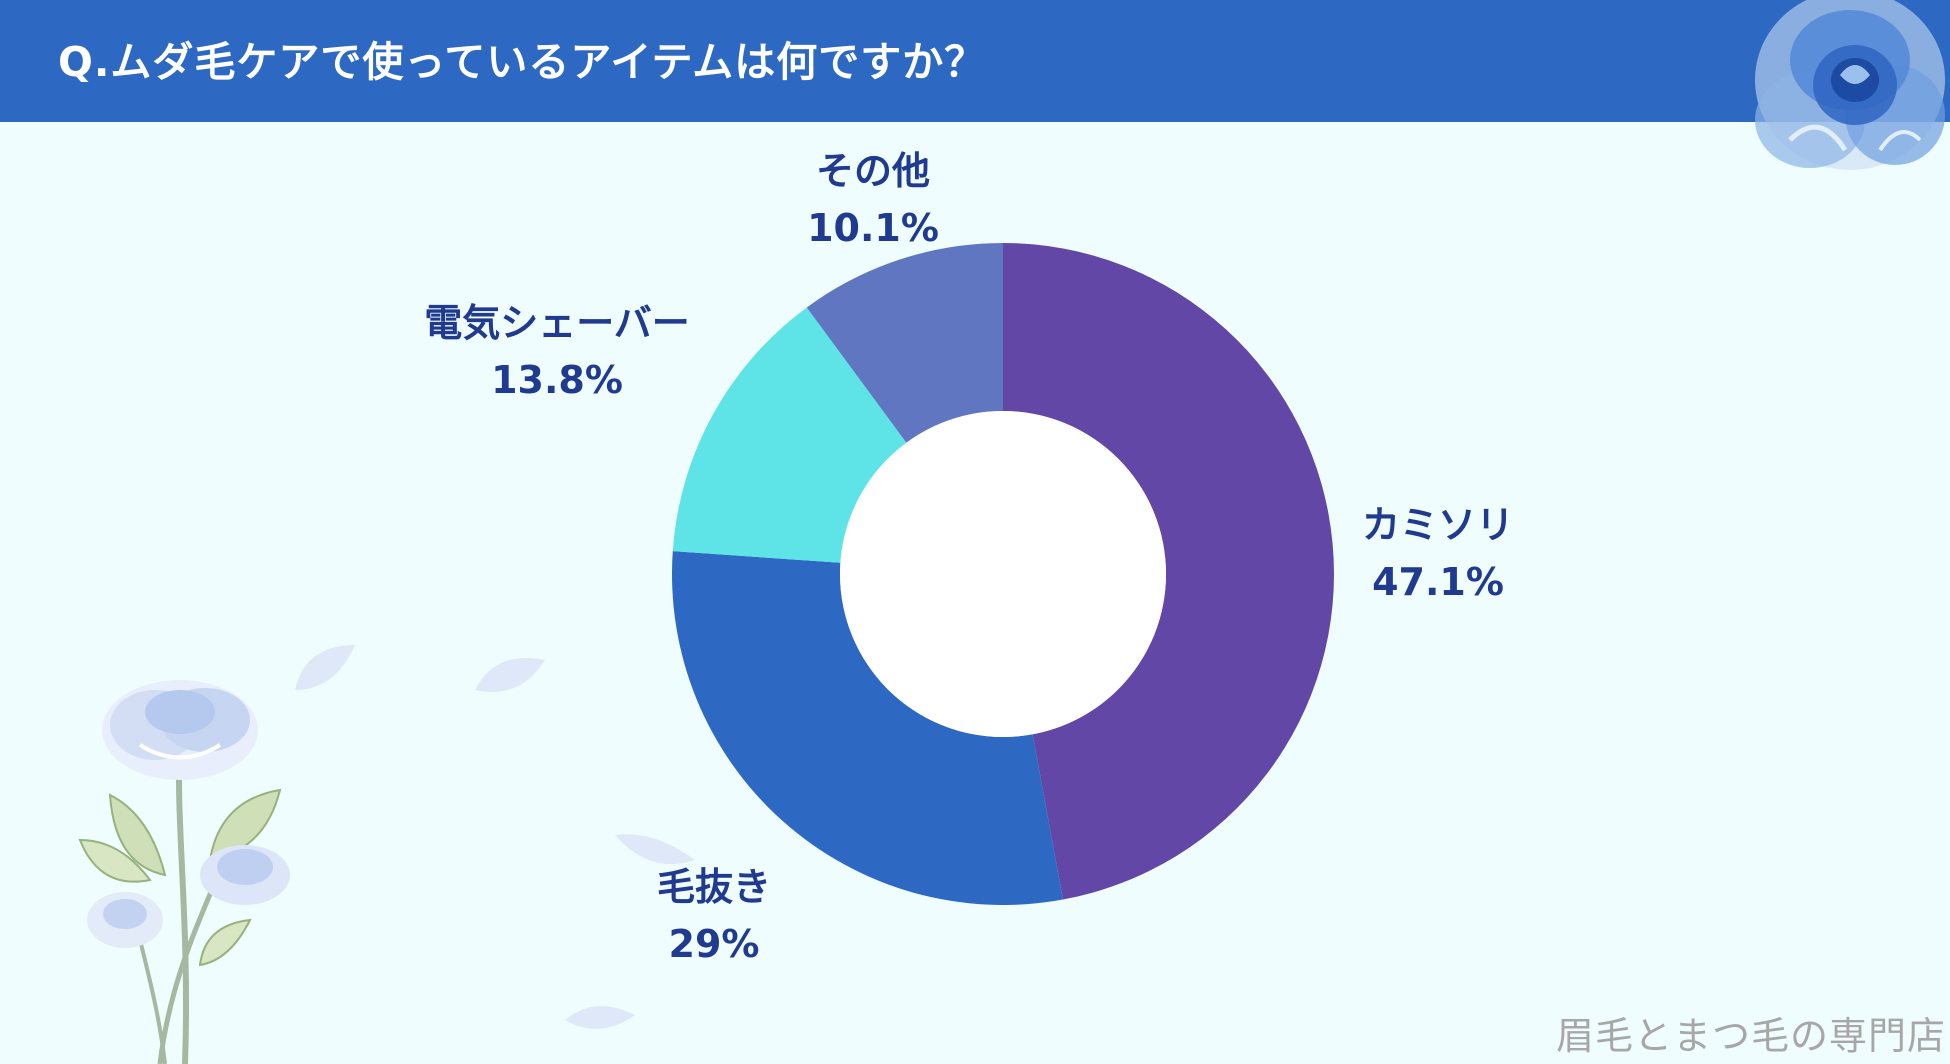  What do you see at coordinates (872, 171) in the screenshot?
I see `slice-name: その他` at bounding box center [872, 171].